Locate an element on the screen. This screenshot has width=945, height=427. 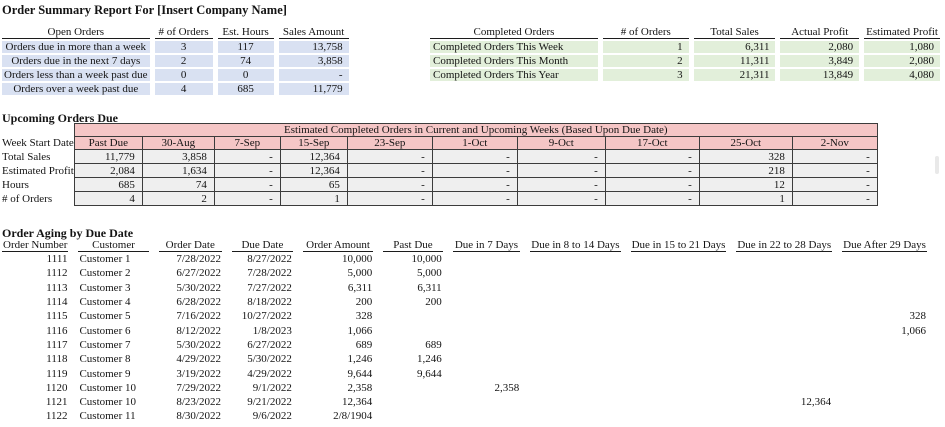
customer-cell: Customer 9 is located at coordinates (105, 373).